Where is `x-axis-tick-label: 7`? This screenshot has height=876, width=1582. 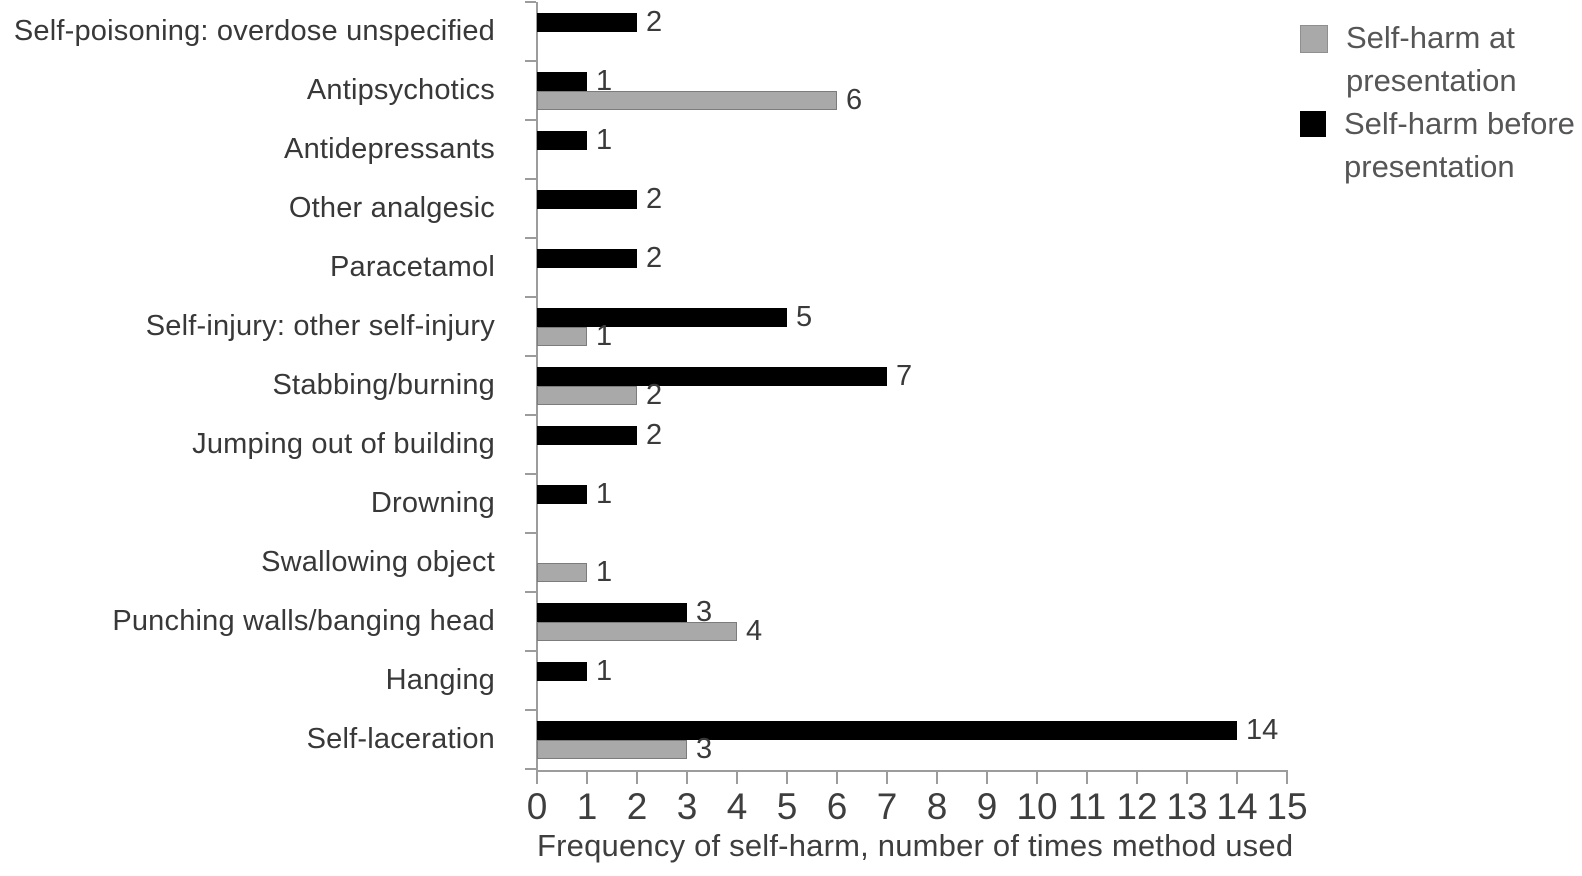
x-axis-tick-label: 7 is located at coordinates (887, 806).